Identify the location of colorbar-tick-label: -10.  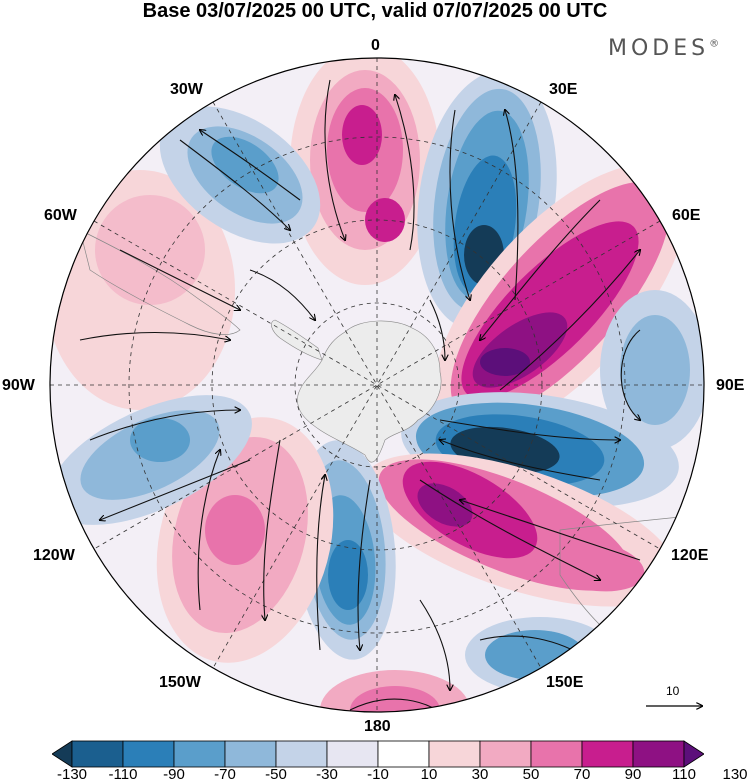
(378, 774).